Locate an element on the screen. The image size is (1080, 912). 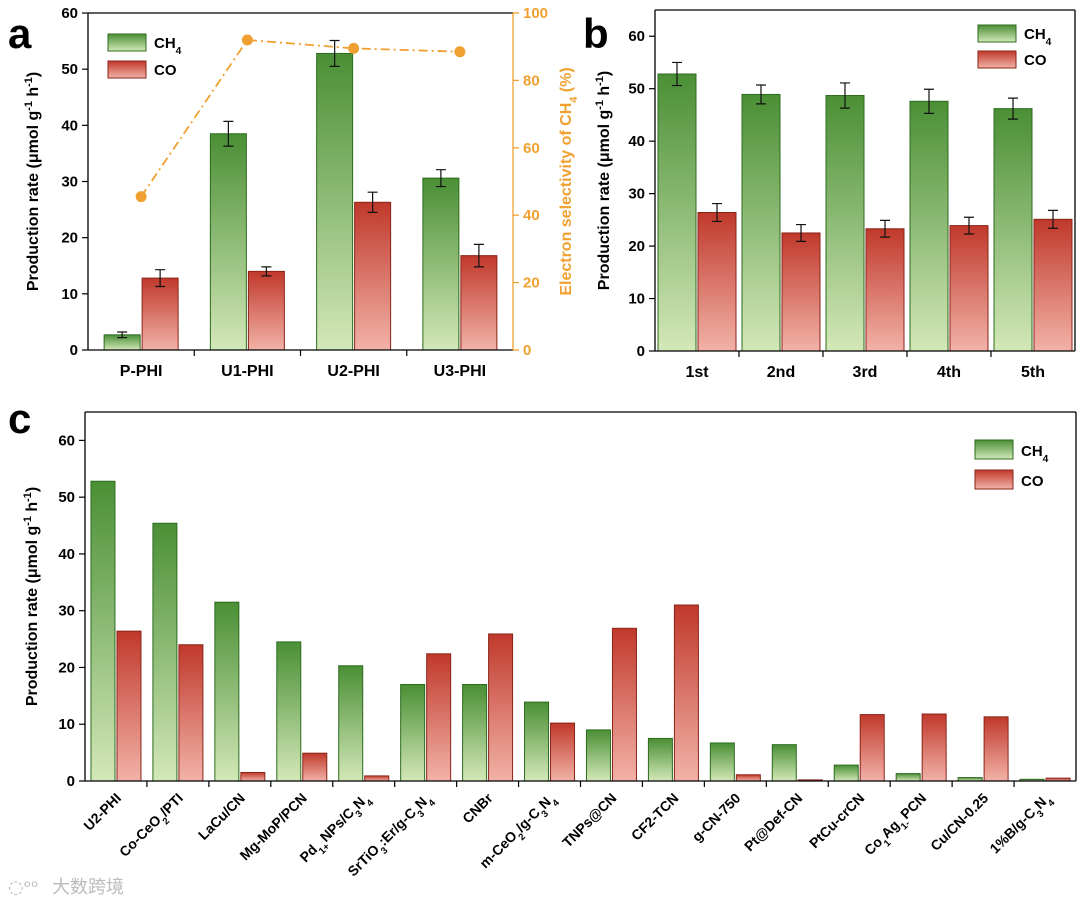
category-label-16: 1%B/g-C3N4 is located at coordinates (1021, 824).